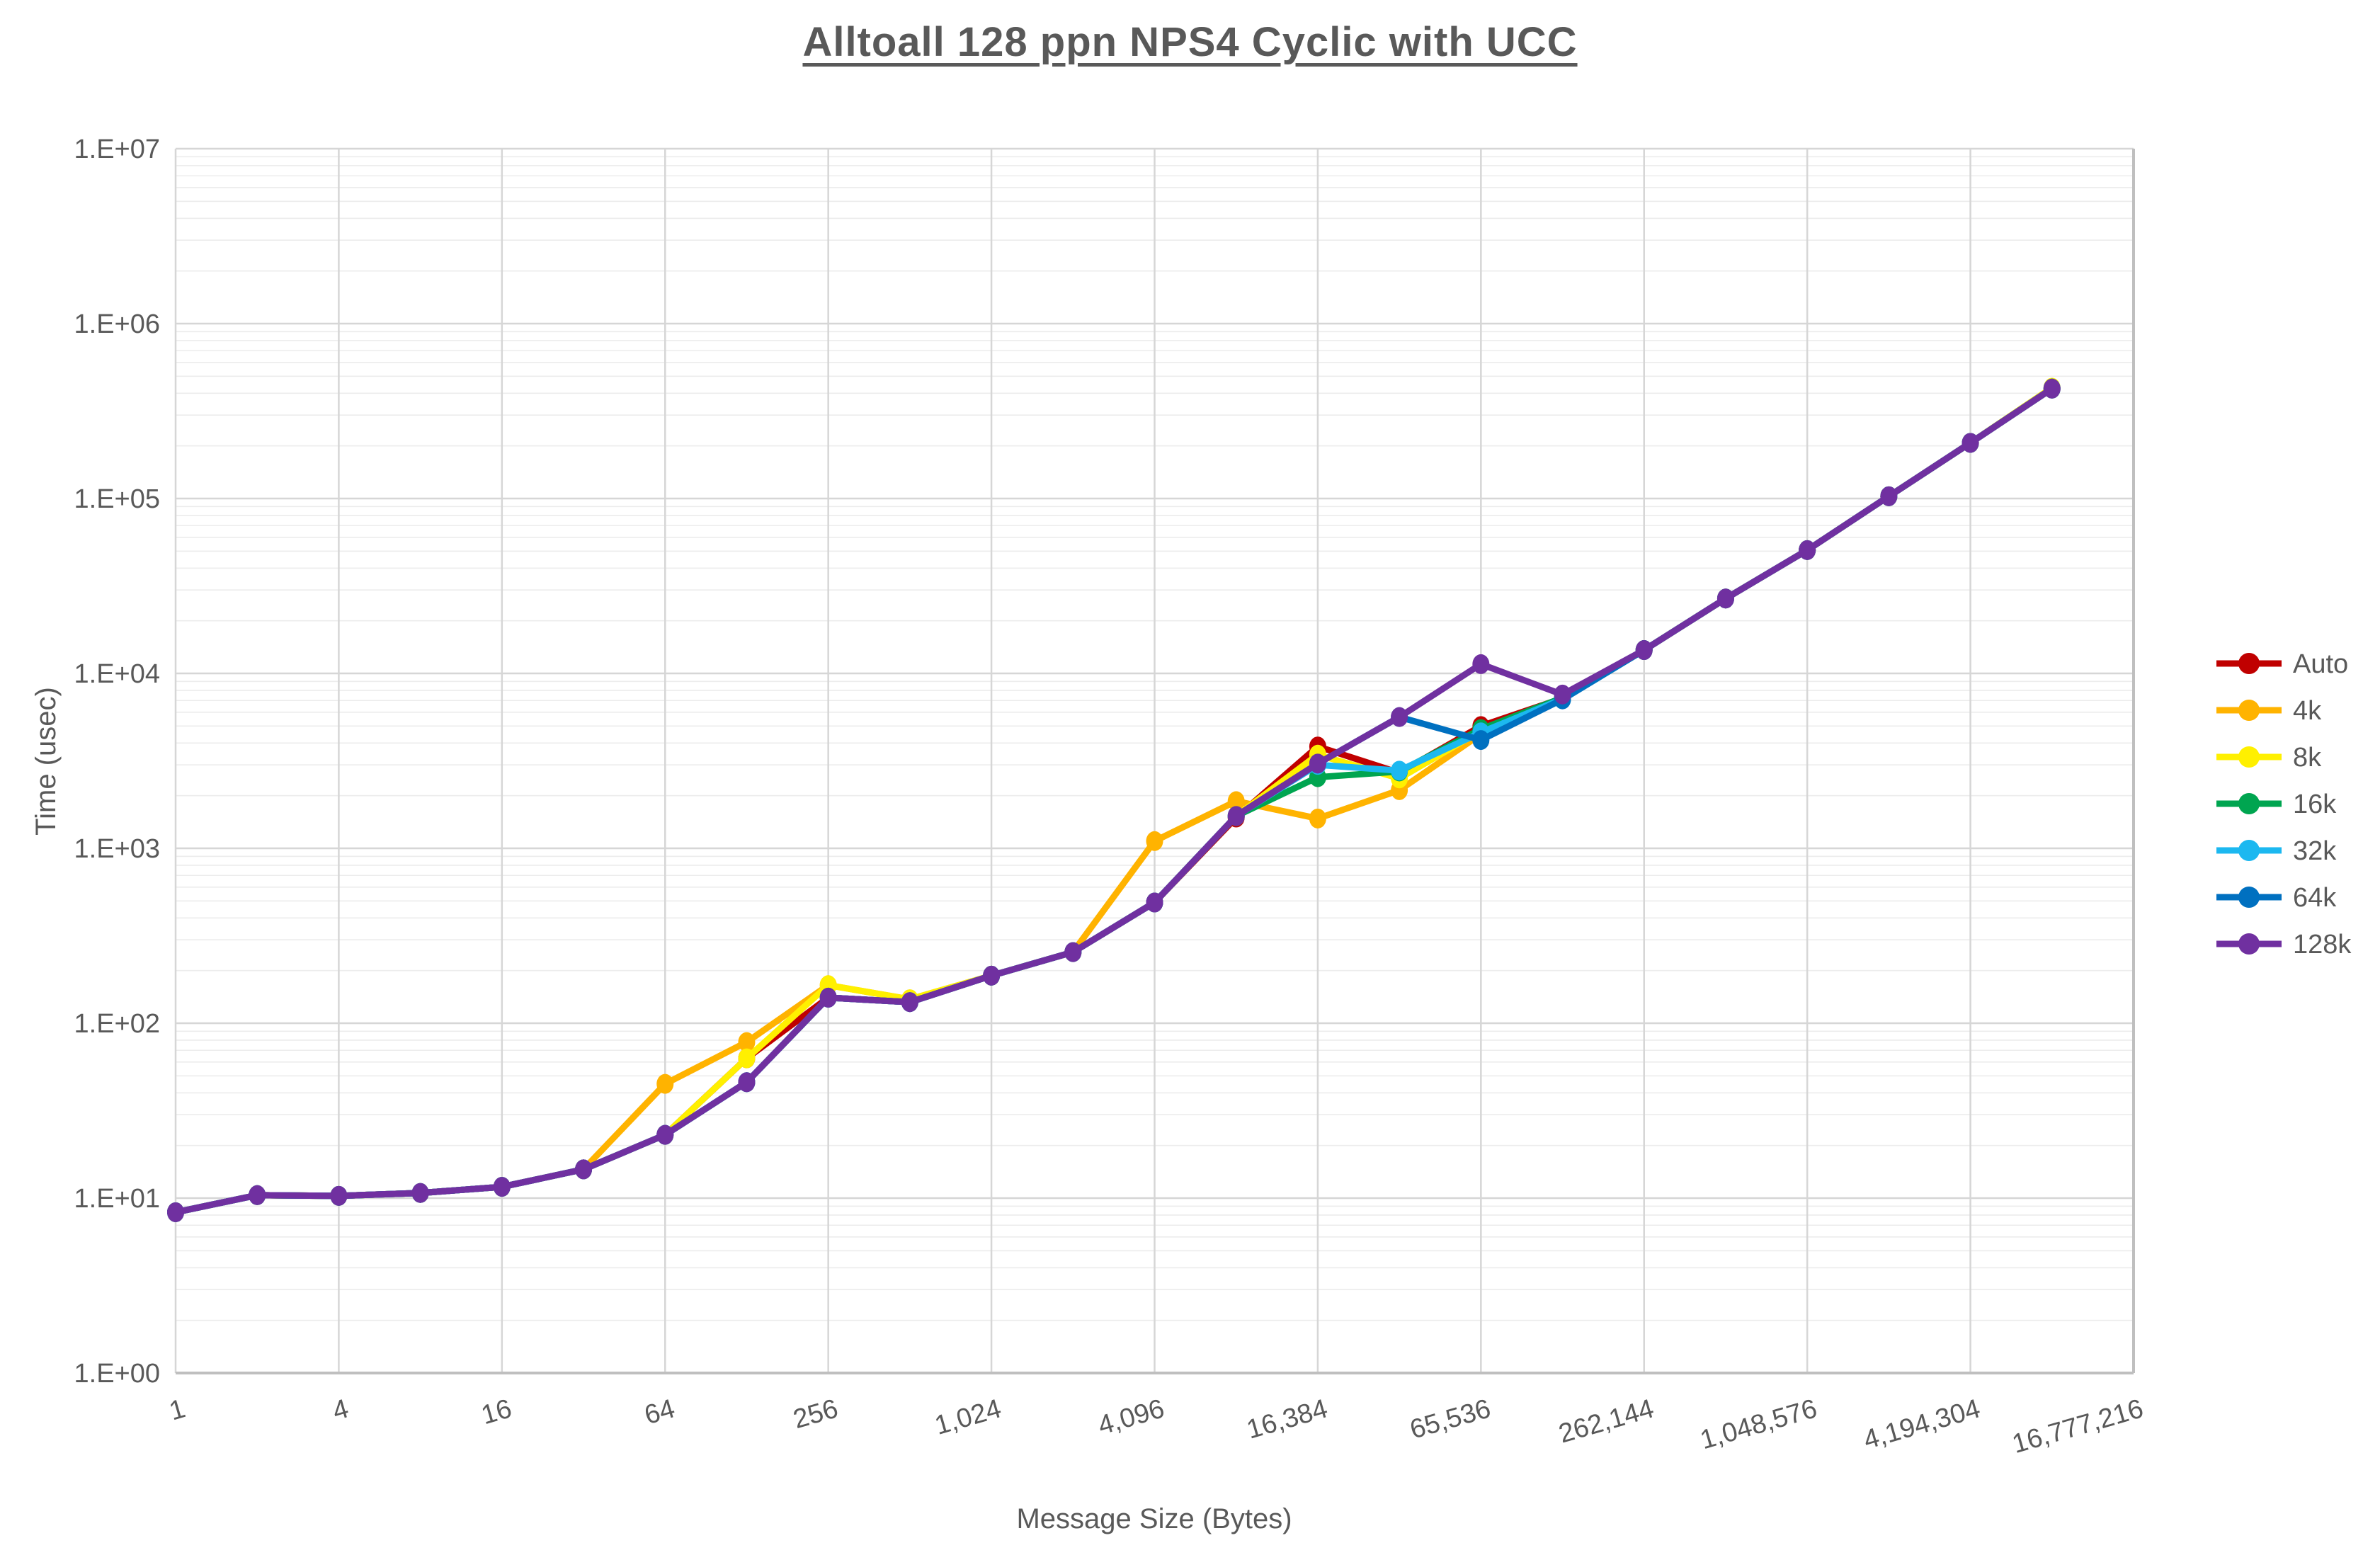 Image resolution: width=2380 pixels, height=1555 pixels. What do you see at coordinates (340, 1410) in the screenshot?
I see `x-tick-label: 4` at bounding box center [340, 1410].